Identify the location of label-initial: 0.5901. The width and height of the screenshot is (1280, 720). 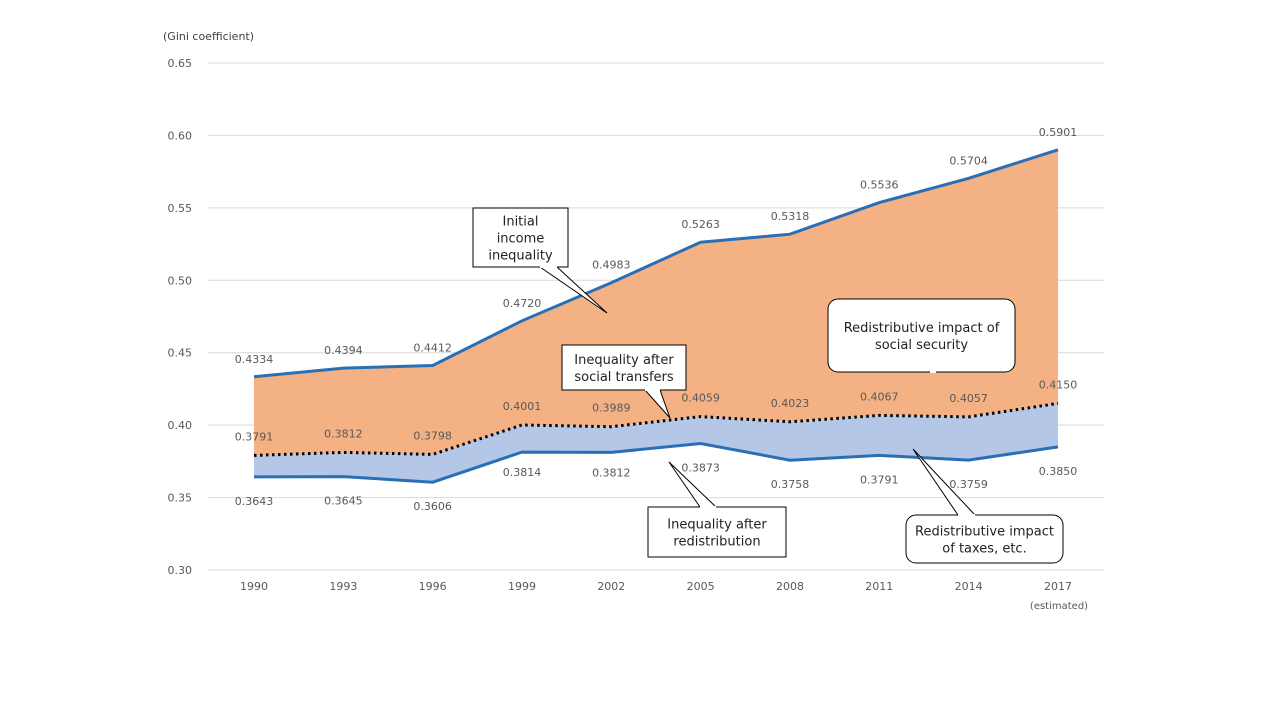
(1058, 132).